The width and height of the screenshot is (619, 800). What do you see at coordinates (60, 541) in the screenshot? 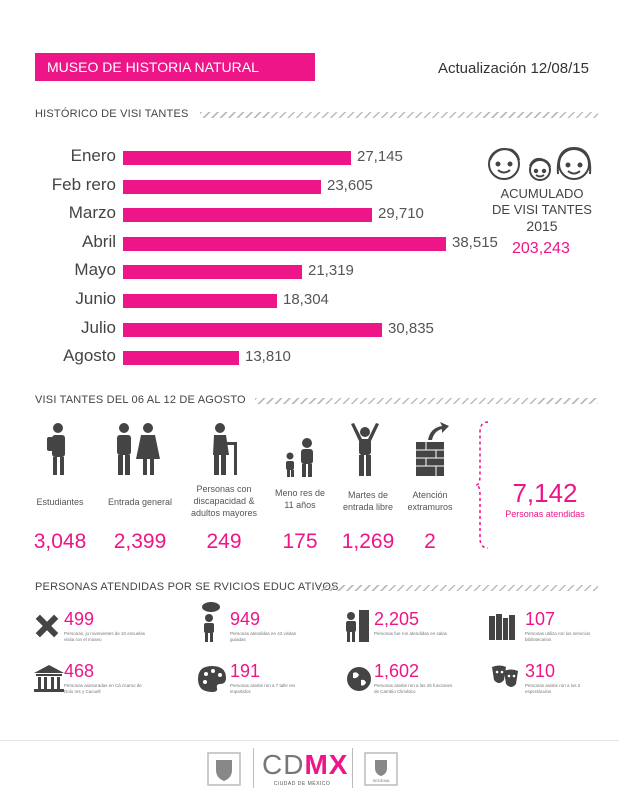
I see `category-value-estudiantes: 3,048` at bounding box center [60, 541].